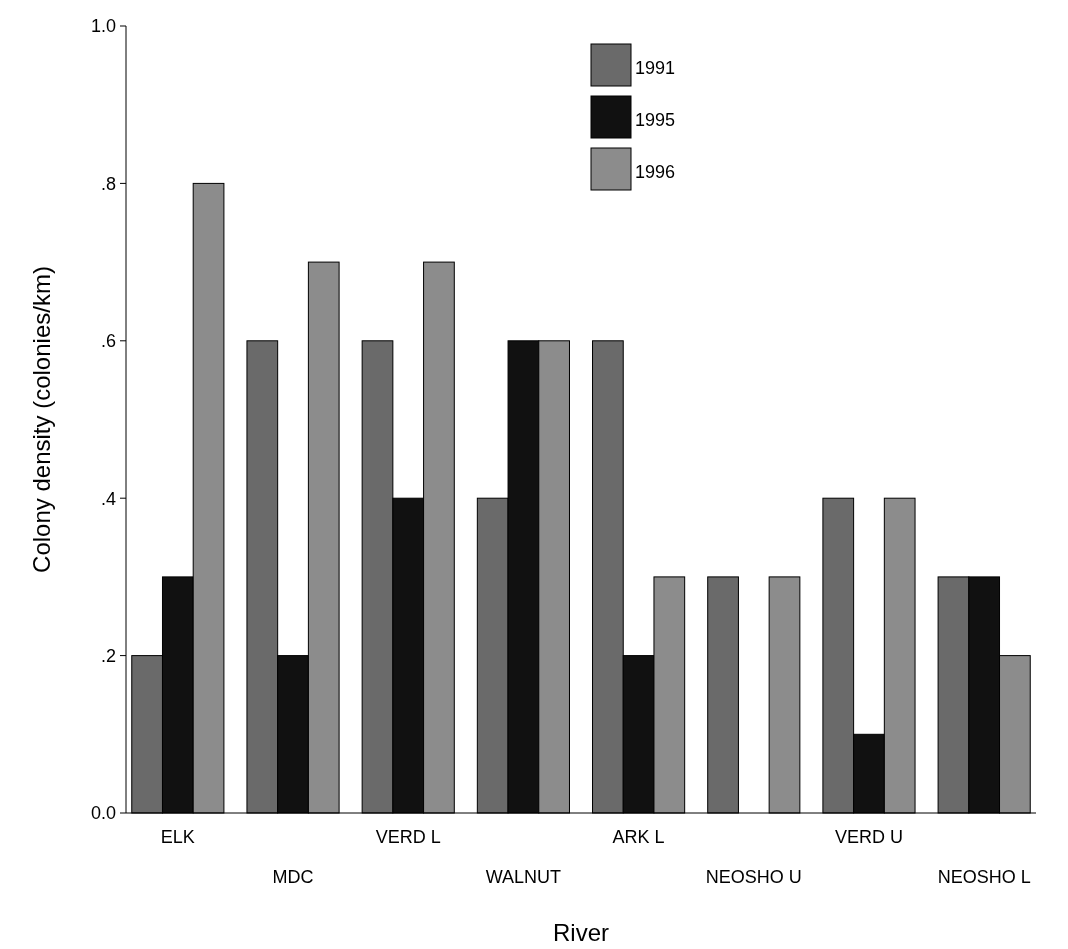  Describe the element at coordinates (655, 120) in the screenshot. I see `legend-label: 1995` at that location.